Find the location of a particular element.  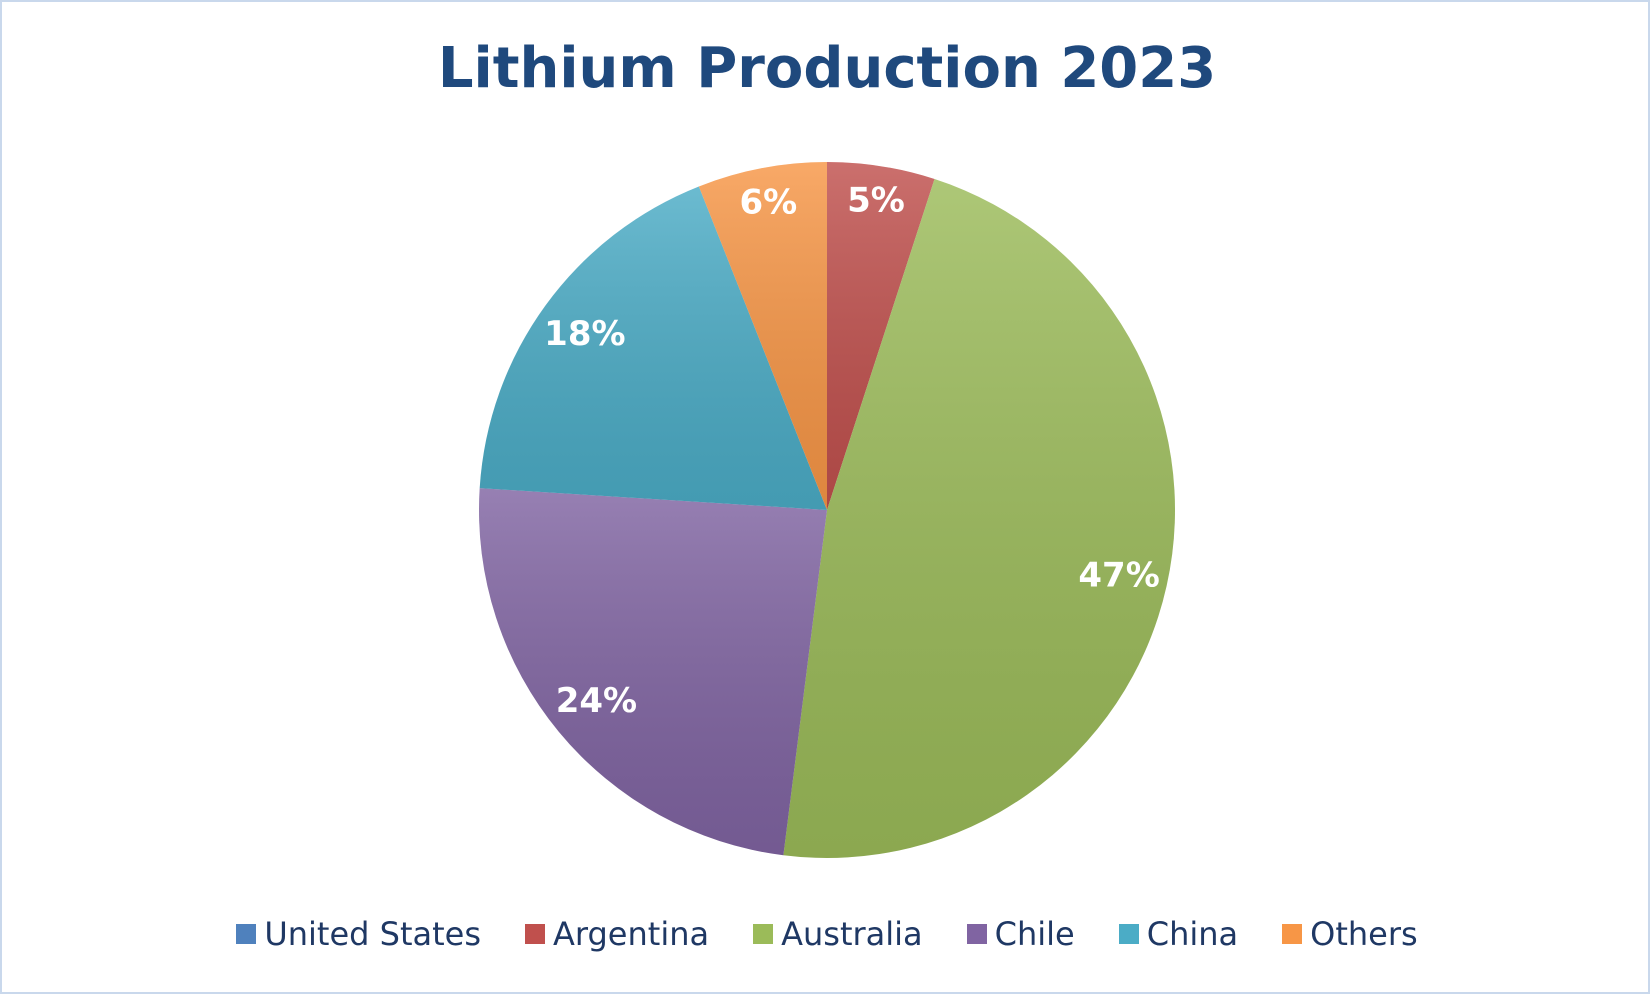

legend-item-united-states: United States is located at coordinates (358, 934).